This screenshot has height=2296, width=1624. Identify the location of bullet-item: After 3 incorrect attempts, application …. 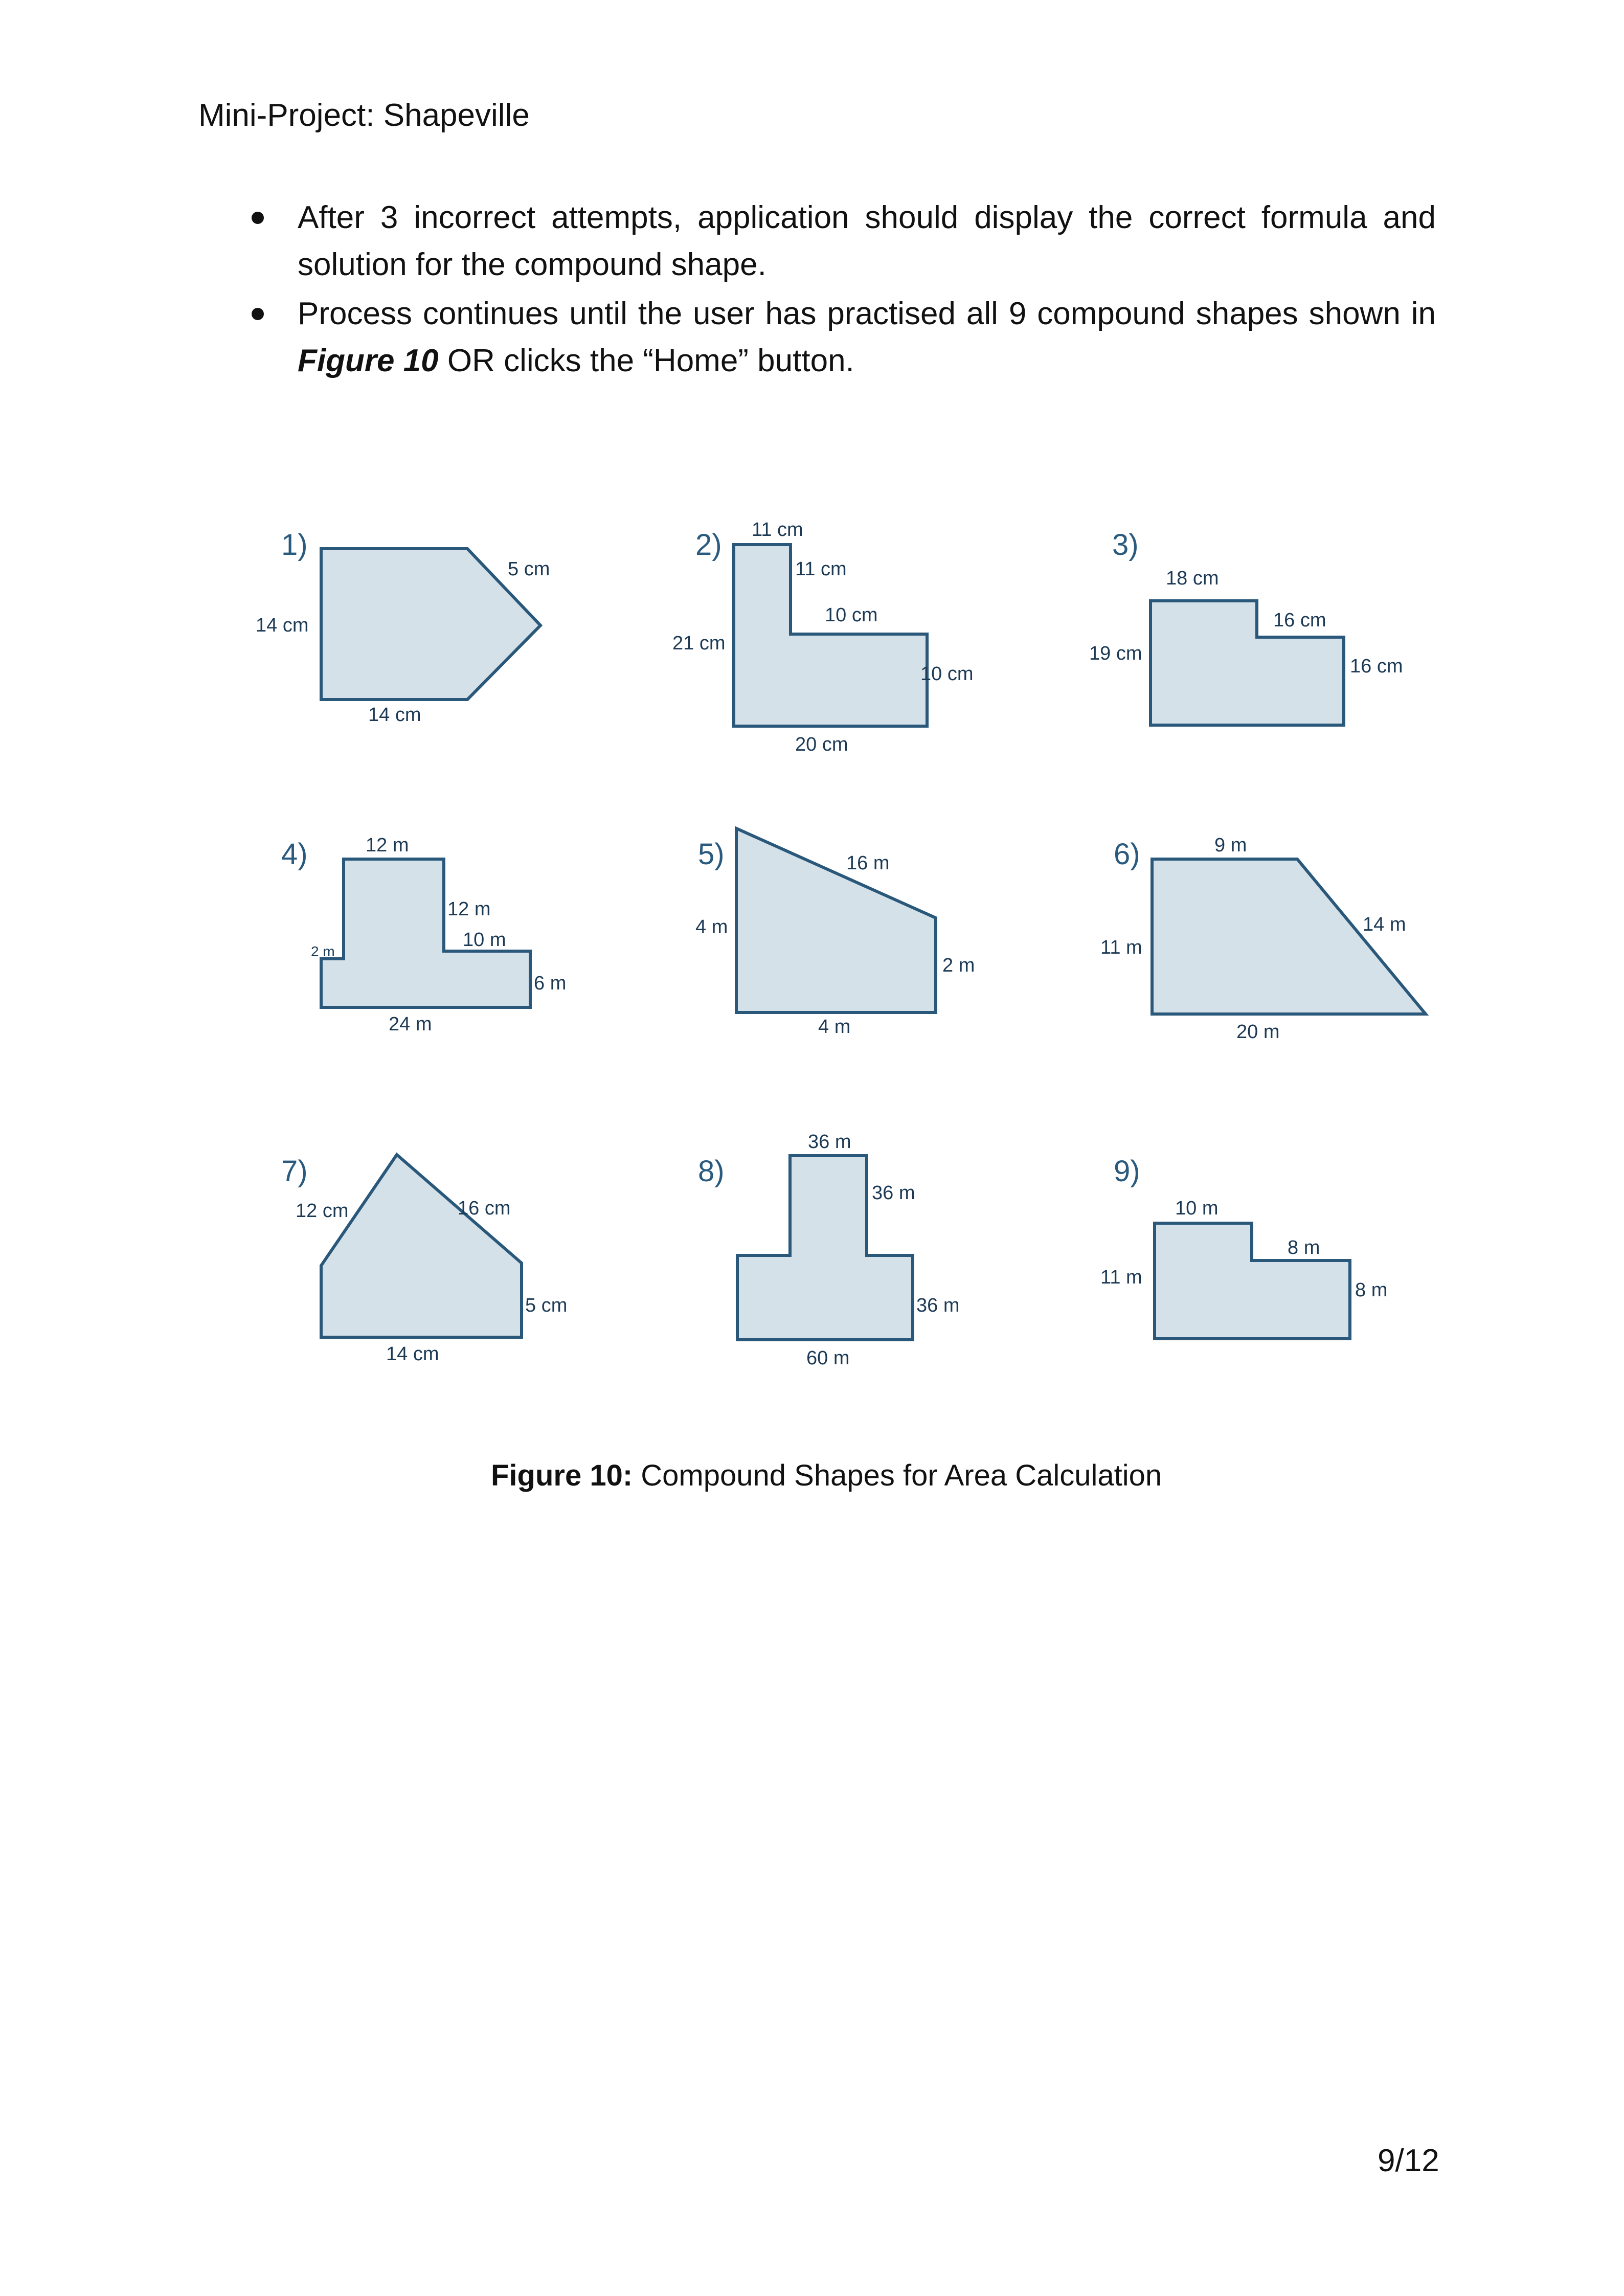
(840, 241).